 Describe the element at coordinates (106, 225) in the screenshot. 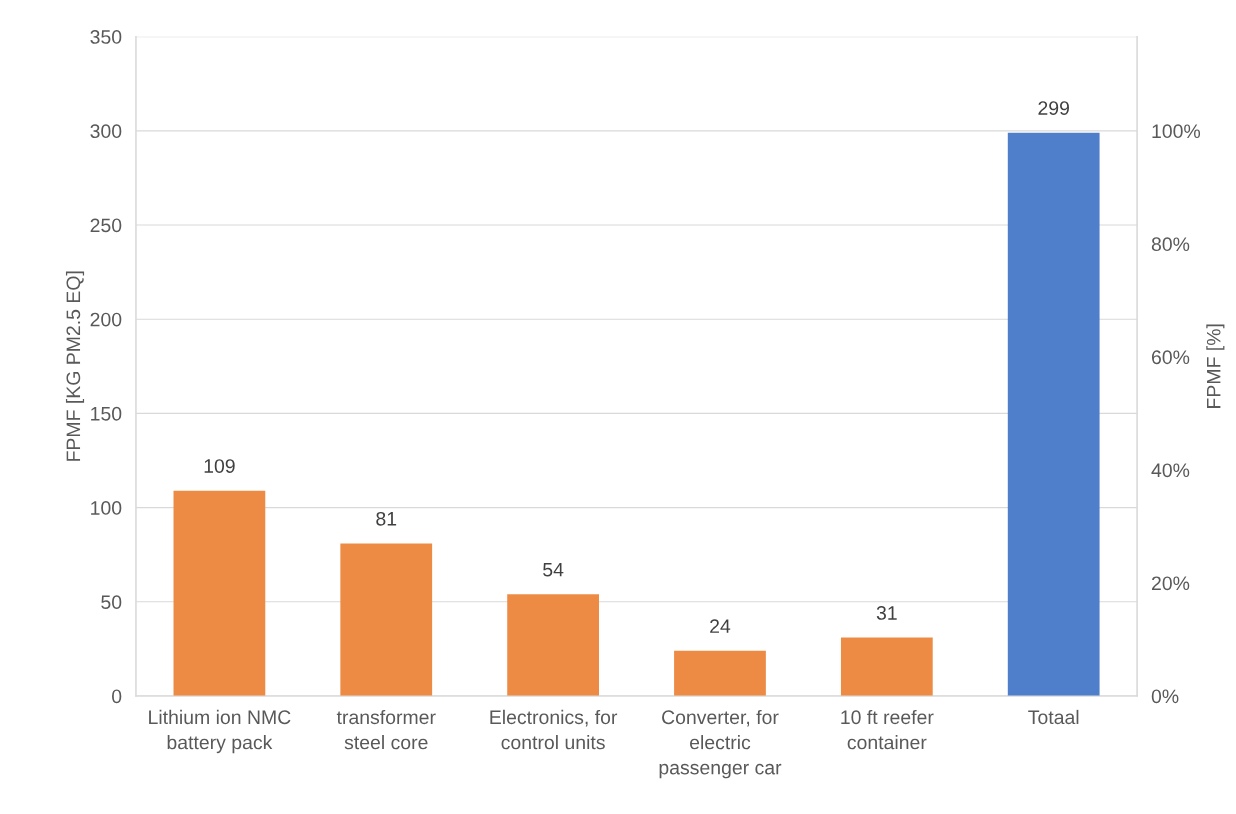

I see `y-tick-label: 250` at that location.